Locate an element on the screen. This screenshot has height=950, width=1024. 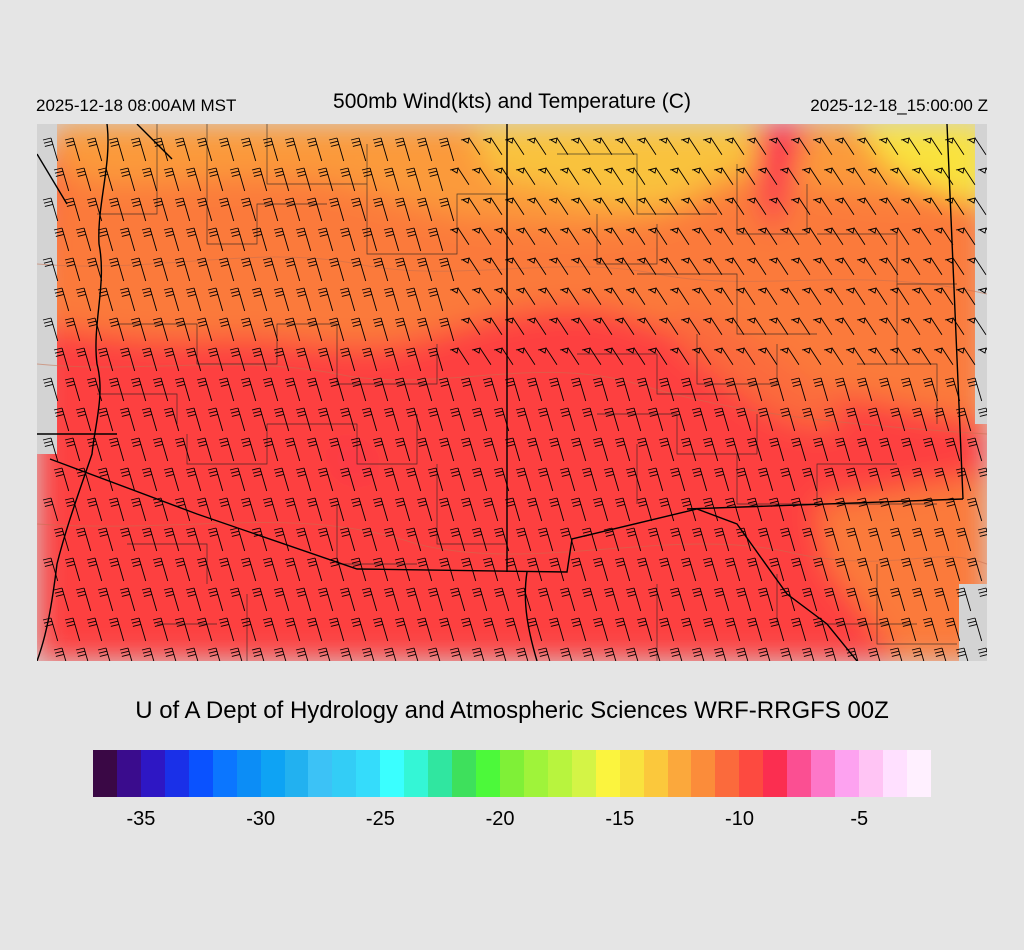
chart-title: 500mb Wind(kts) and Temperature (C) is located at coordinates (512, 101).